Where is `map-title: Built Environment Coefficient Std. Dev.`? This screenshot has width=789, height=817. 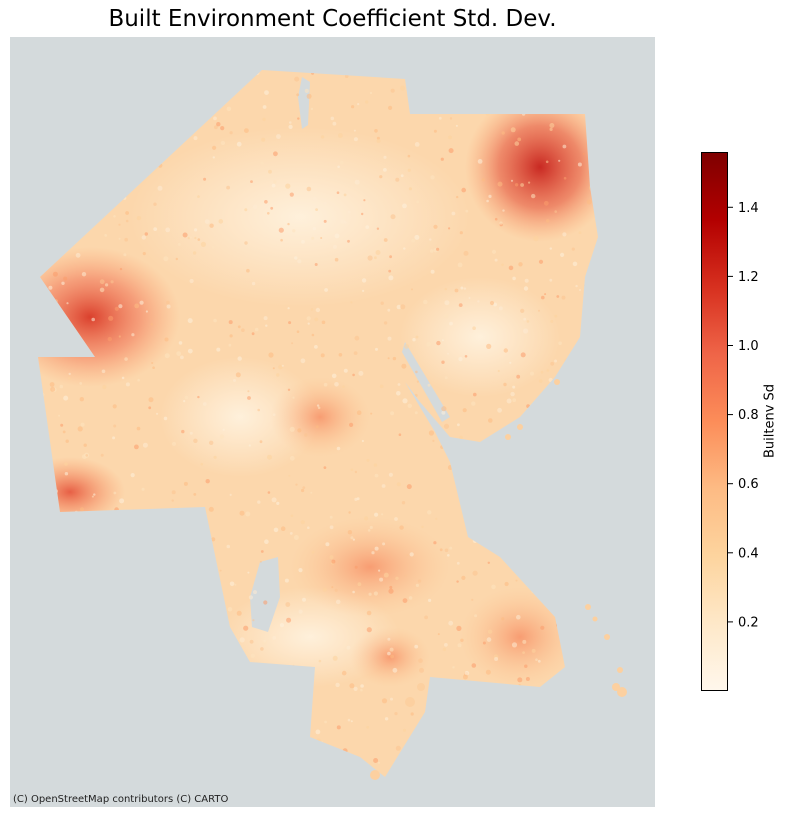 map-title: Built Environment Coefficient Std. Dev. is located at coordinates (332, 19).